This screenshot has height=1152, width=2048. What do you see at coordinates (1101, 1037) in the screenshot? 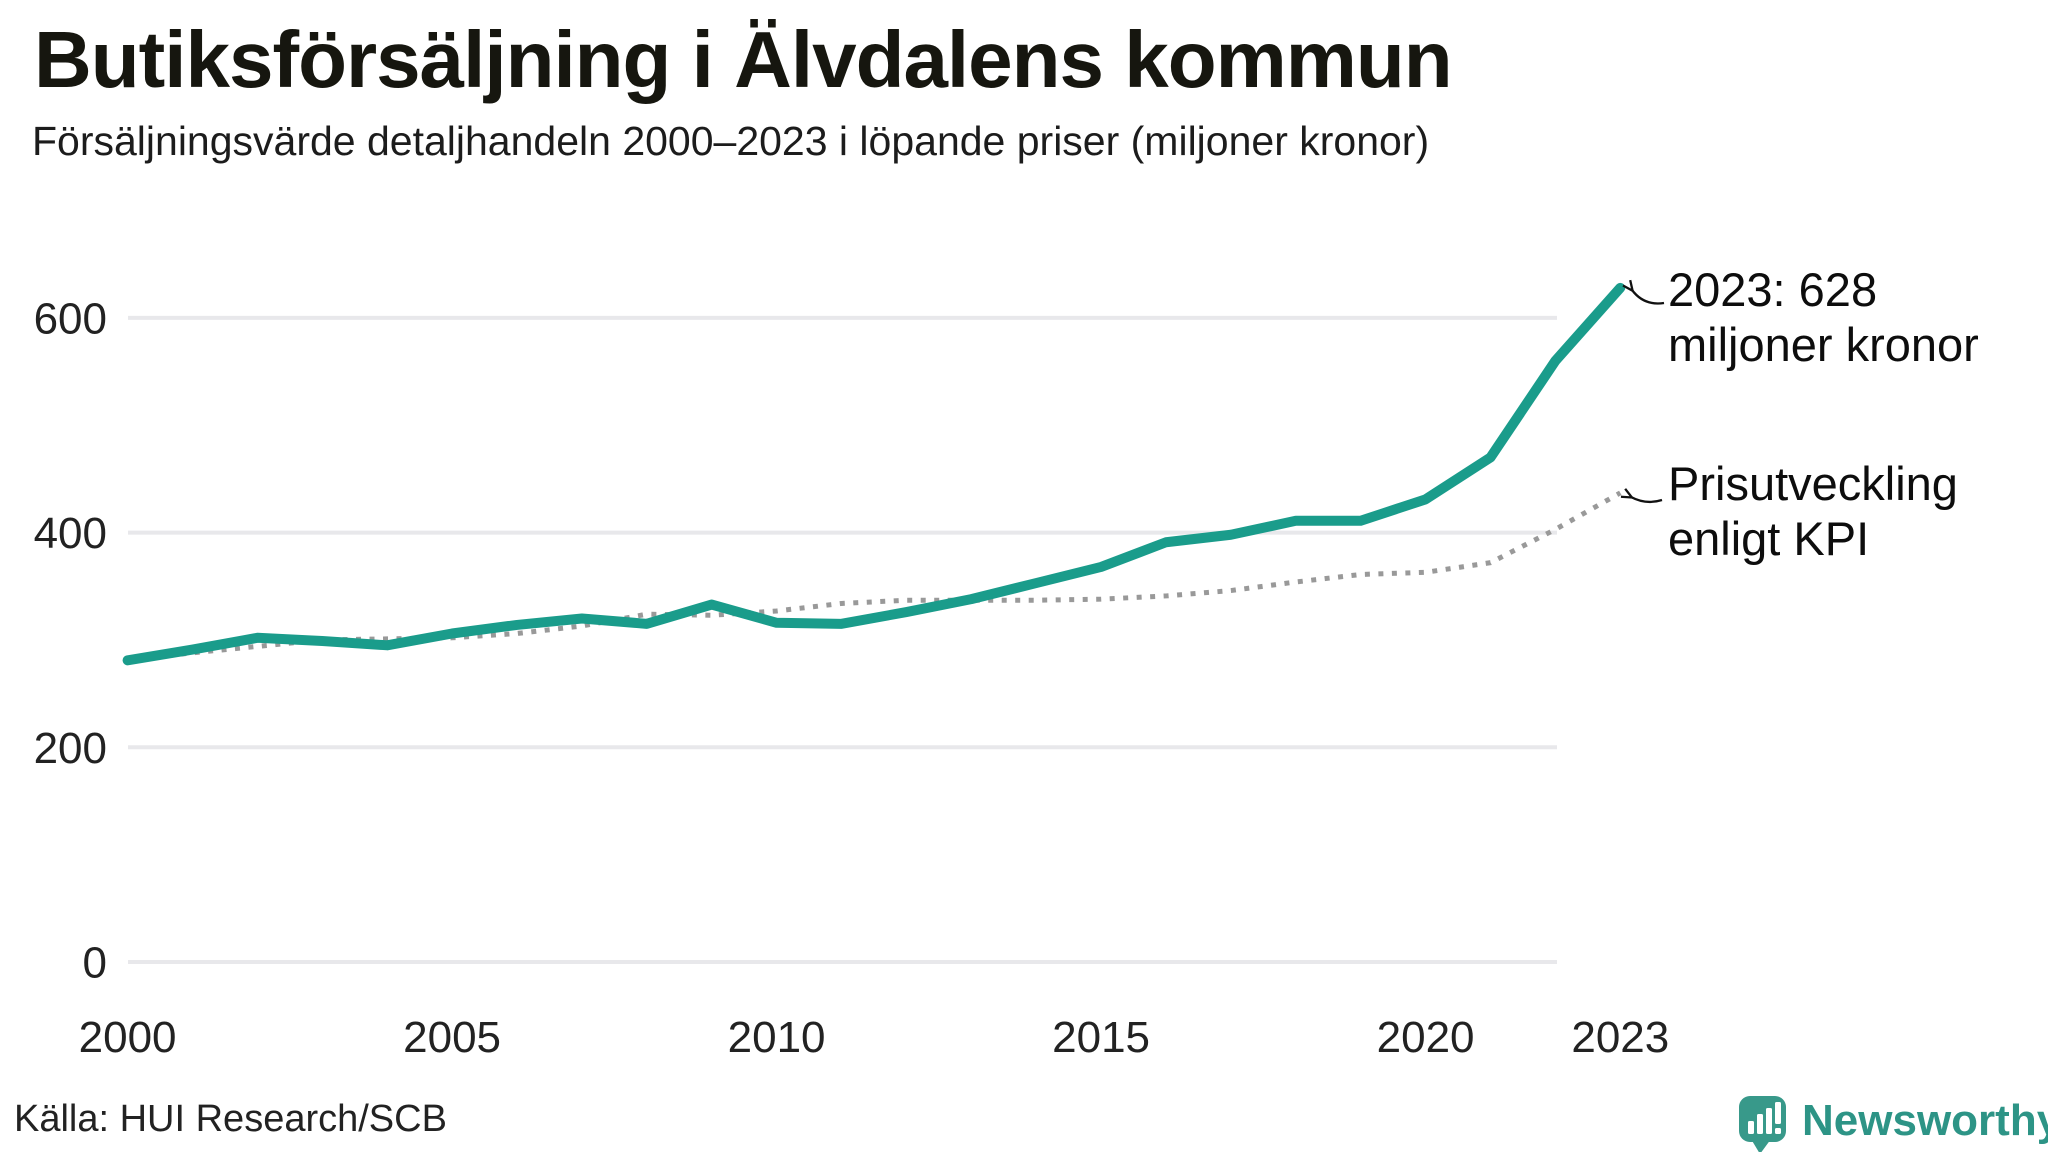
I see `x-tick-label: 2015` at bounding box center [1101, 1037].